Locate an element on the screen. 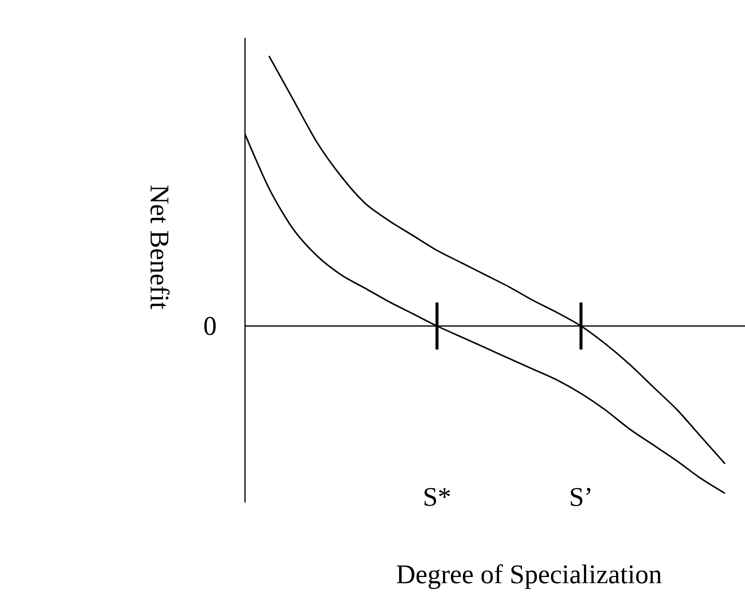 The height and width of the screenshot is (598, 745). x-axis-title: Degree of Specialization is located at coordinates (529, 576).